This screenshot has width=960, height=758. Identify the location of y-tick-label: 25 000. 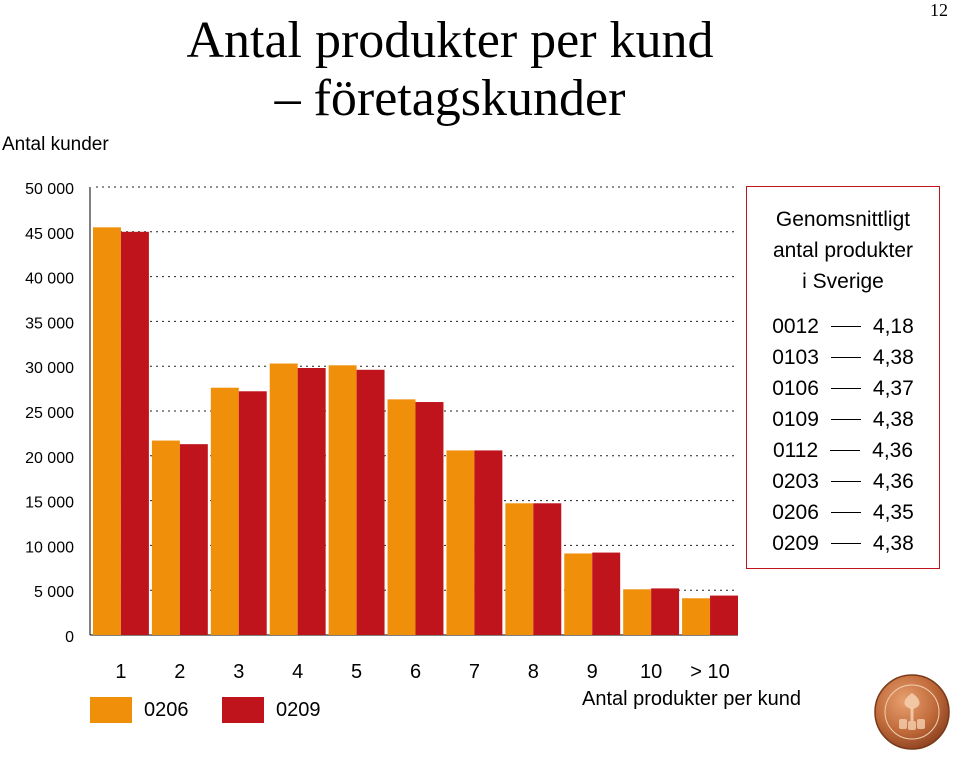
(49, 413).